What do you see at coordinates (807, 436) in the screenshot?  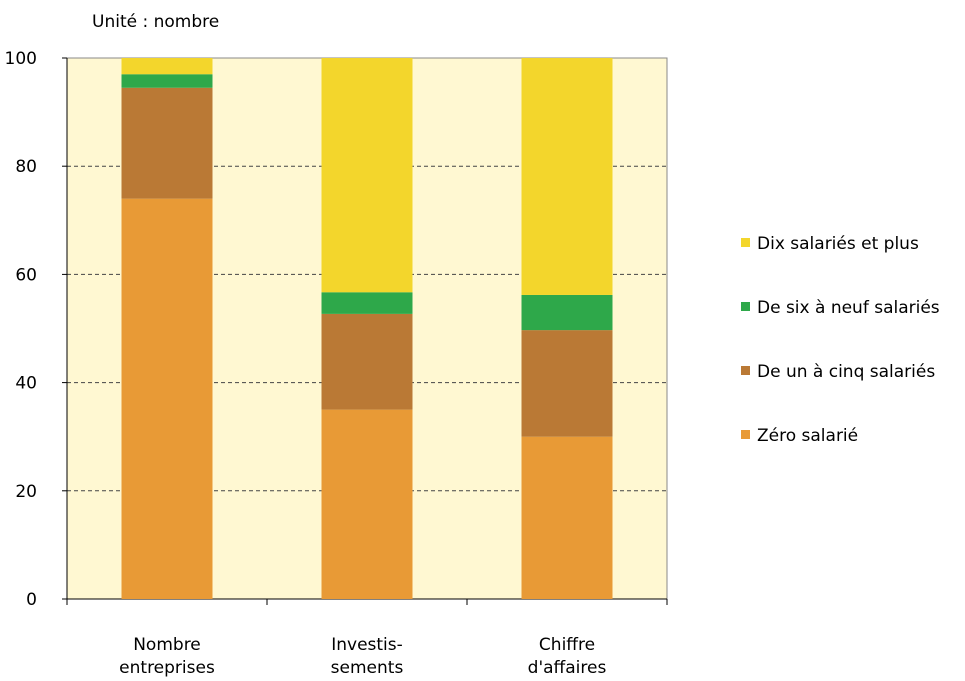 I see `legend-label: Zéro salarié` at bounding box center [807, 436].